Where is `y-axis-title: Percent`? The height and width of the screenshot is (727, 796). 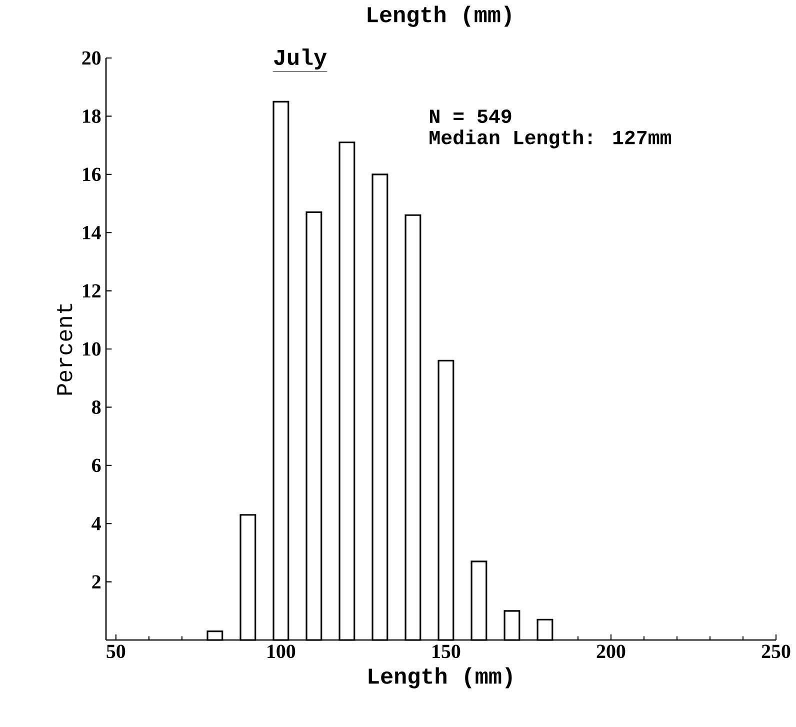
y-axis-title: Percent is located at coordinates (64, 349).